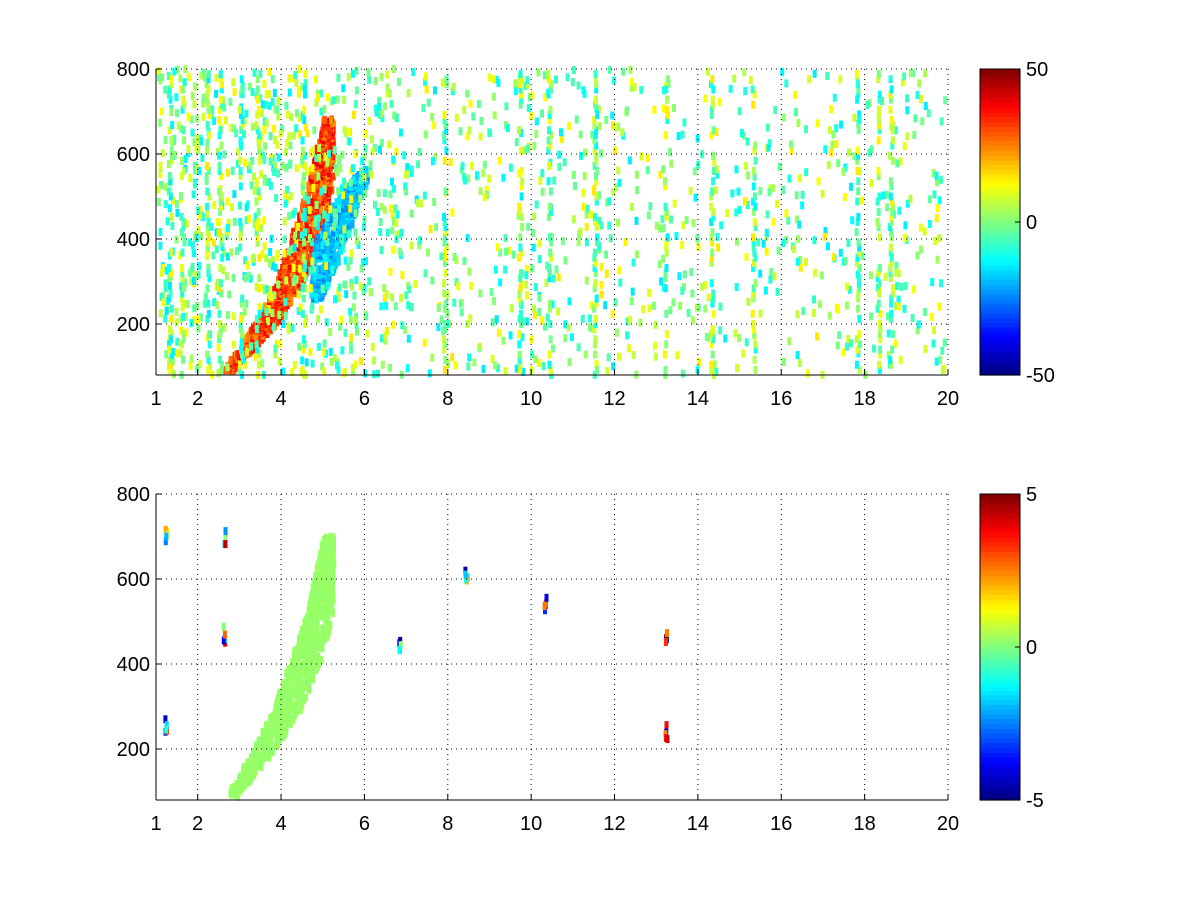  I want to click on y-tick-label: 600, so click(133, 580).